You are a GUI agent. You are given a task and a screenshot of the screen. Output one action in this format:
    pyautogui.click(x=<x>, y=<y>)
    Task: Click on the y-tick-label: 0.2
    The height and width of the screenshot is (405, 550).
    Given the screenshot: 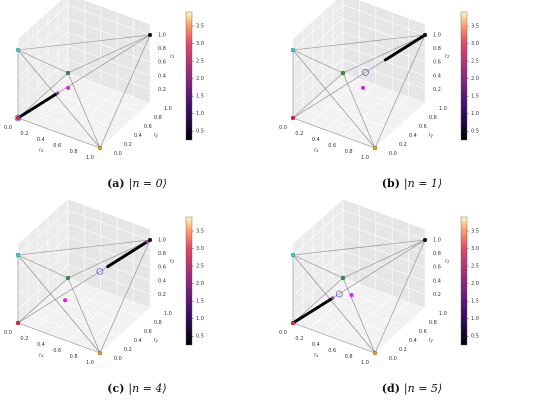 What is the action you would take?
    pyautogui.click(x=403, y=145)
    